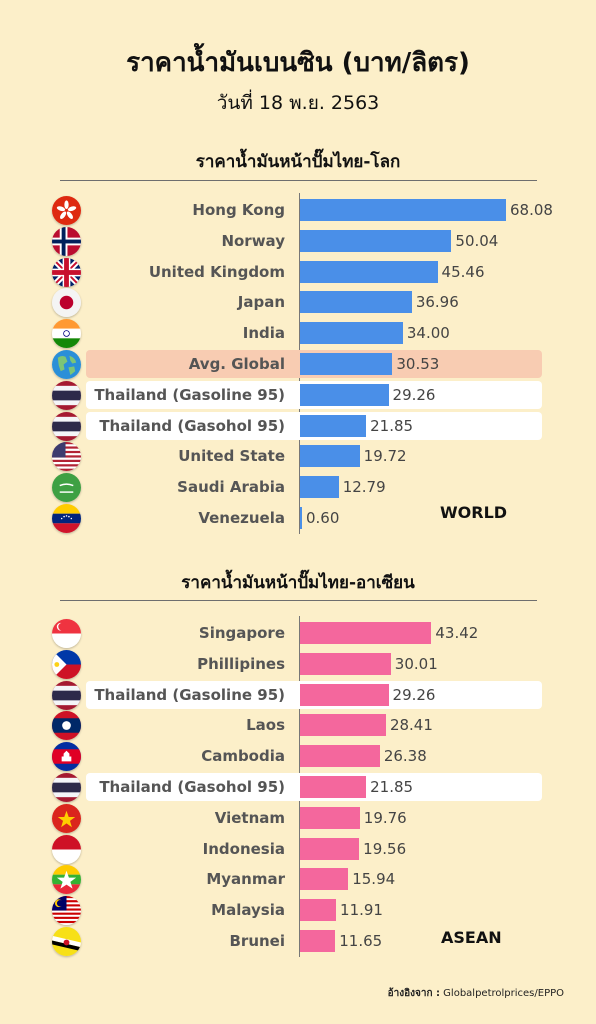 The height and width of the screenshot is (1024, 596). What do you see at coordinates (323, 518) in the screenshot?
I see `world-value-label: 0.60` at bounding box center [323, 518].